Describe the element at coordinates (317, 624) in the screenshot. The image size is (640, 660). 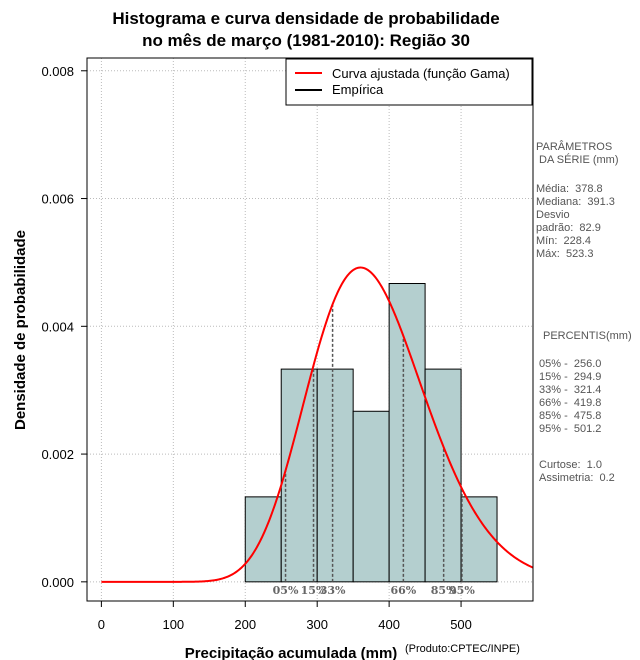
I see `x-tick-label: 300` at that location.